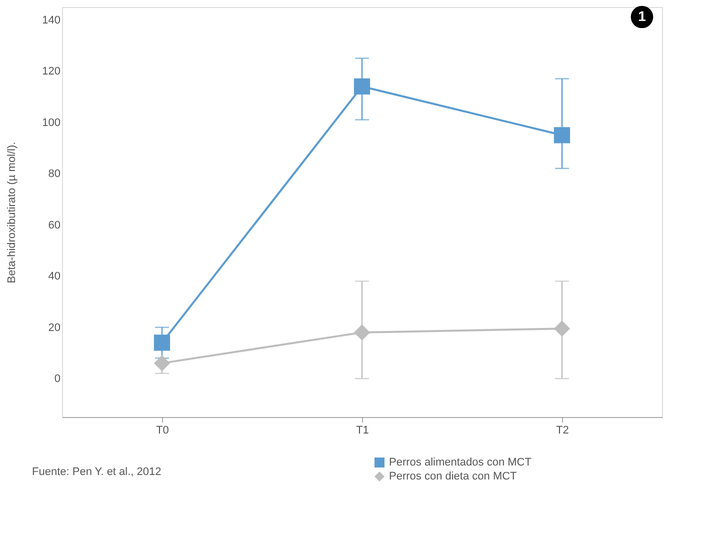 The image size is (720, 541). I want to click on y-tick-label: 100, so click(51, 122).